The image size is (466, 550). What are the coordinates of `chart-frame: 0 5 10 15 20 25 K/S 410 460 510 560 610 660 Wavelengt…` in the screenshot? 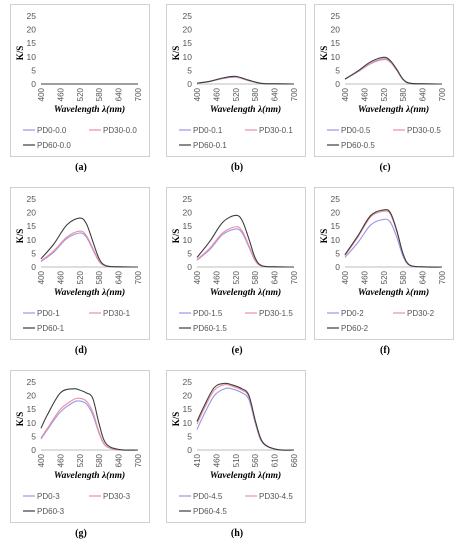 It's located at (236, 446).